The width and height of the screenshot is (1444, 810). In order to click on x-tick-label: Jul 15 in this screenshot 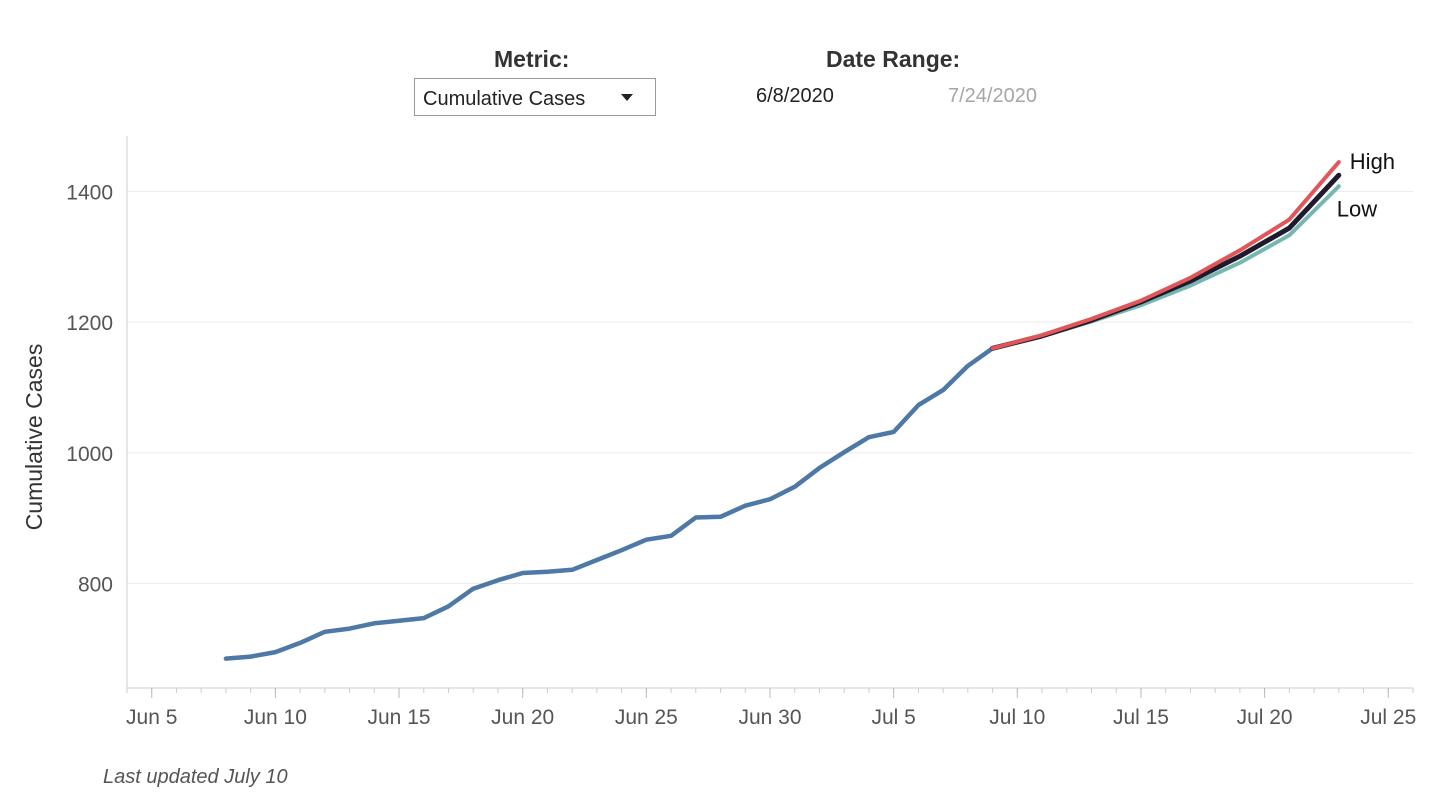, I will do `click(1141, 717)`.